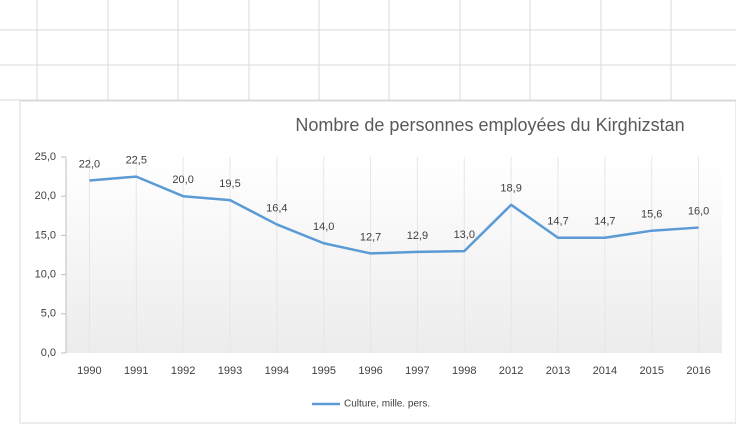  Describe the element at coordinates (323, 227) in the screenshot. I see `data-label: 14,0` at that location.